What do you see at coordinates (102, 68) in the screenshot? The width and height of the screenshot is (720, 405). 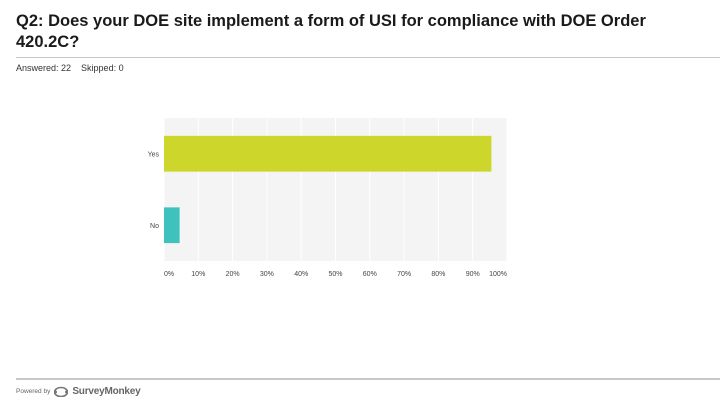 I see `skipped-count: Skipped: 0` at bounding box center [102, 68].